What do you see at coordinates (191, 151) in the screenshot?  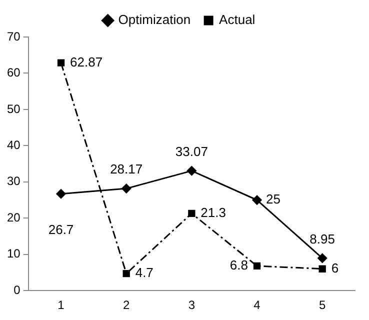 I see `data-label: 33.07` at bounding box center [191, 151].